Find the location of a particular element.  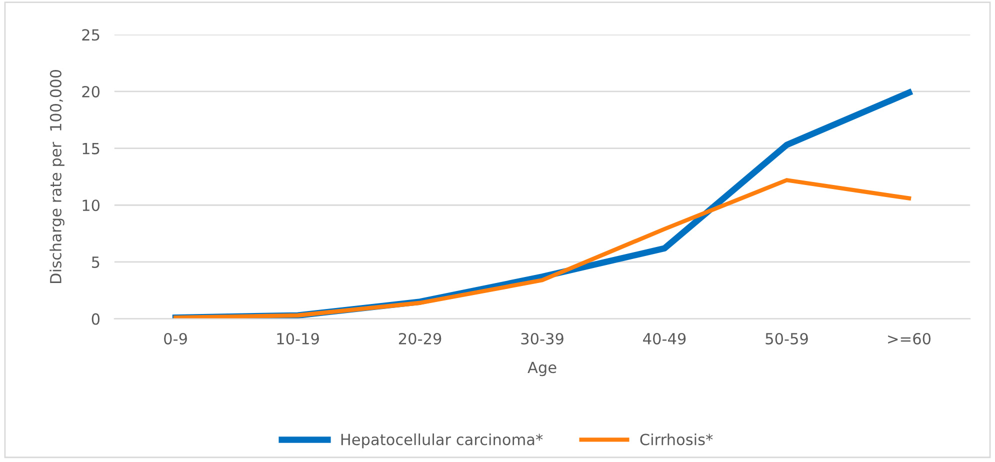

y-axis-title: Discharge rate per 100,000 is located at coordinates (57, 176).